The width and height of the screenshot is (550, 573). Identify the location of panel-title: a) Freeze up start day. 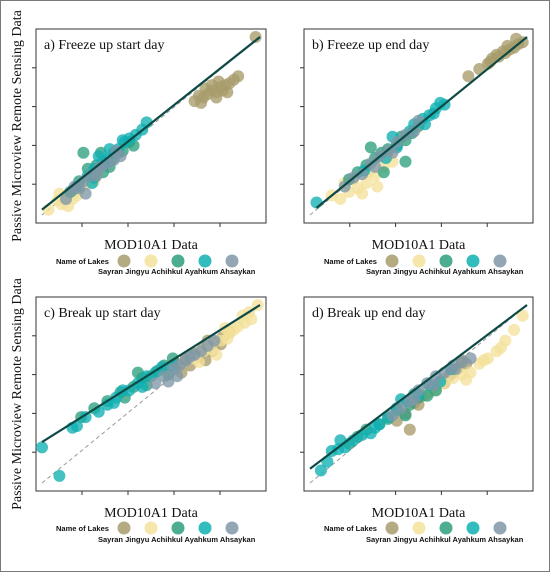
(104, 45).